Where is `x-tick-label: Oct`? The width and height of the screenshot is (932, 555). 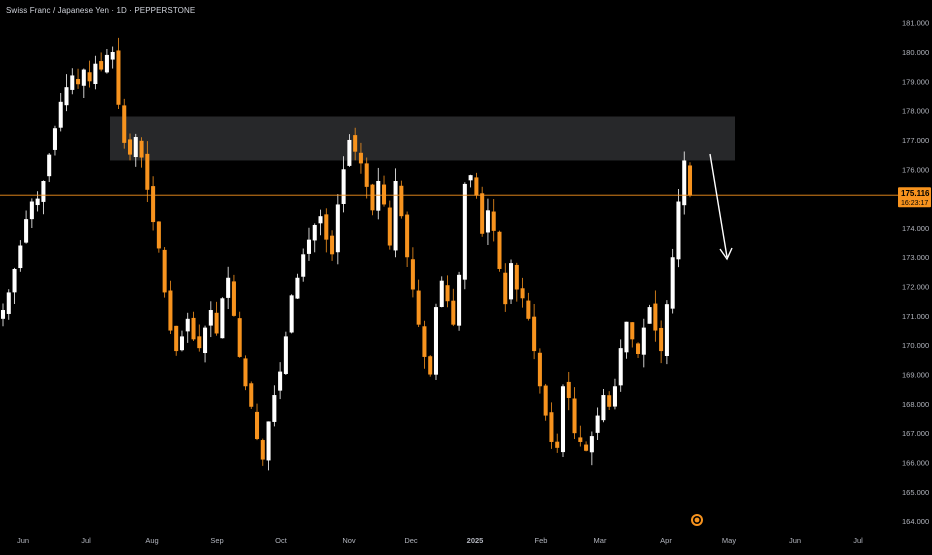
x-tick-label: Oct is located at coordinates (281, 540).